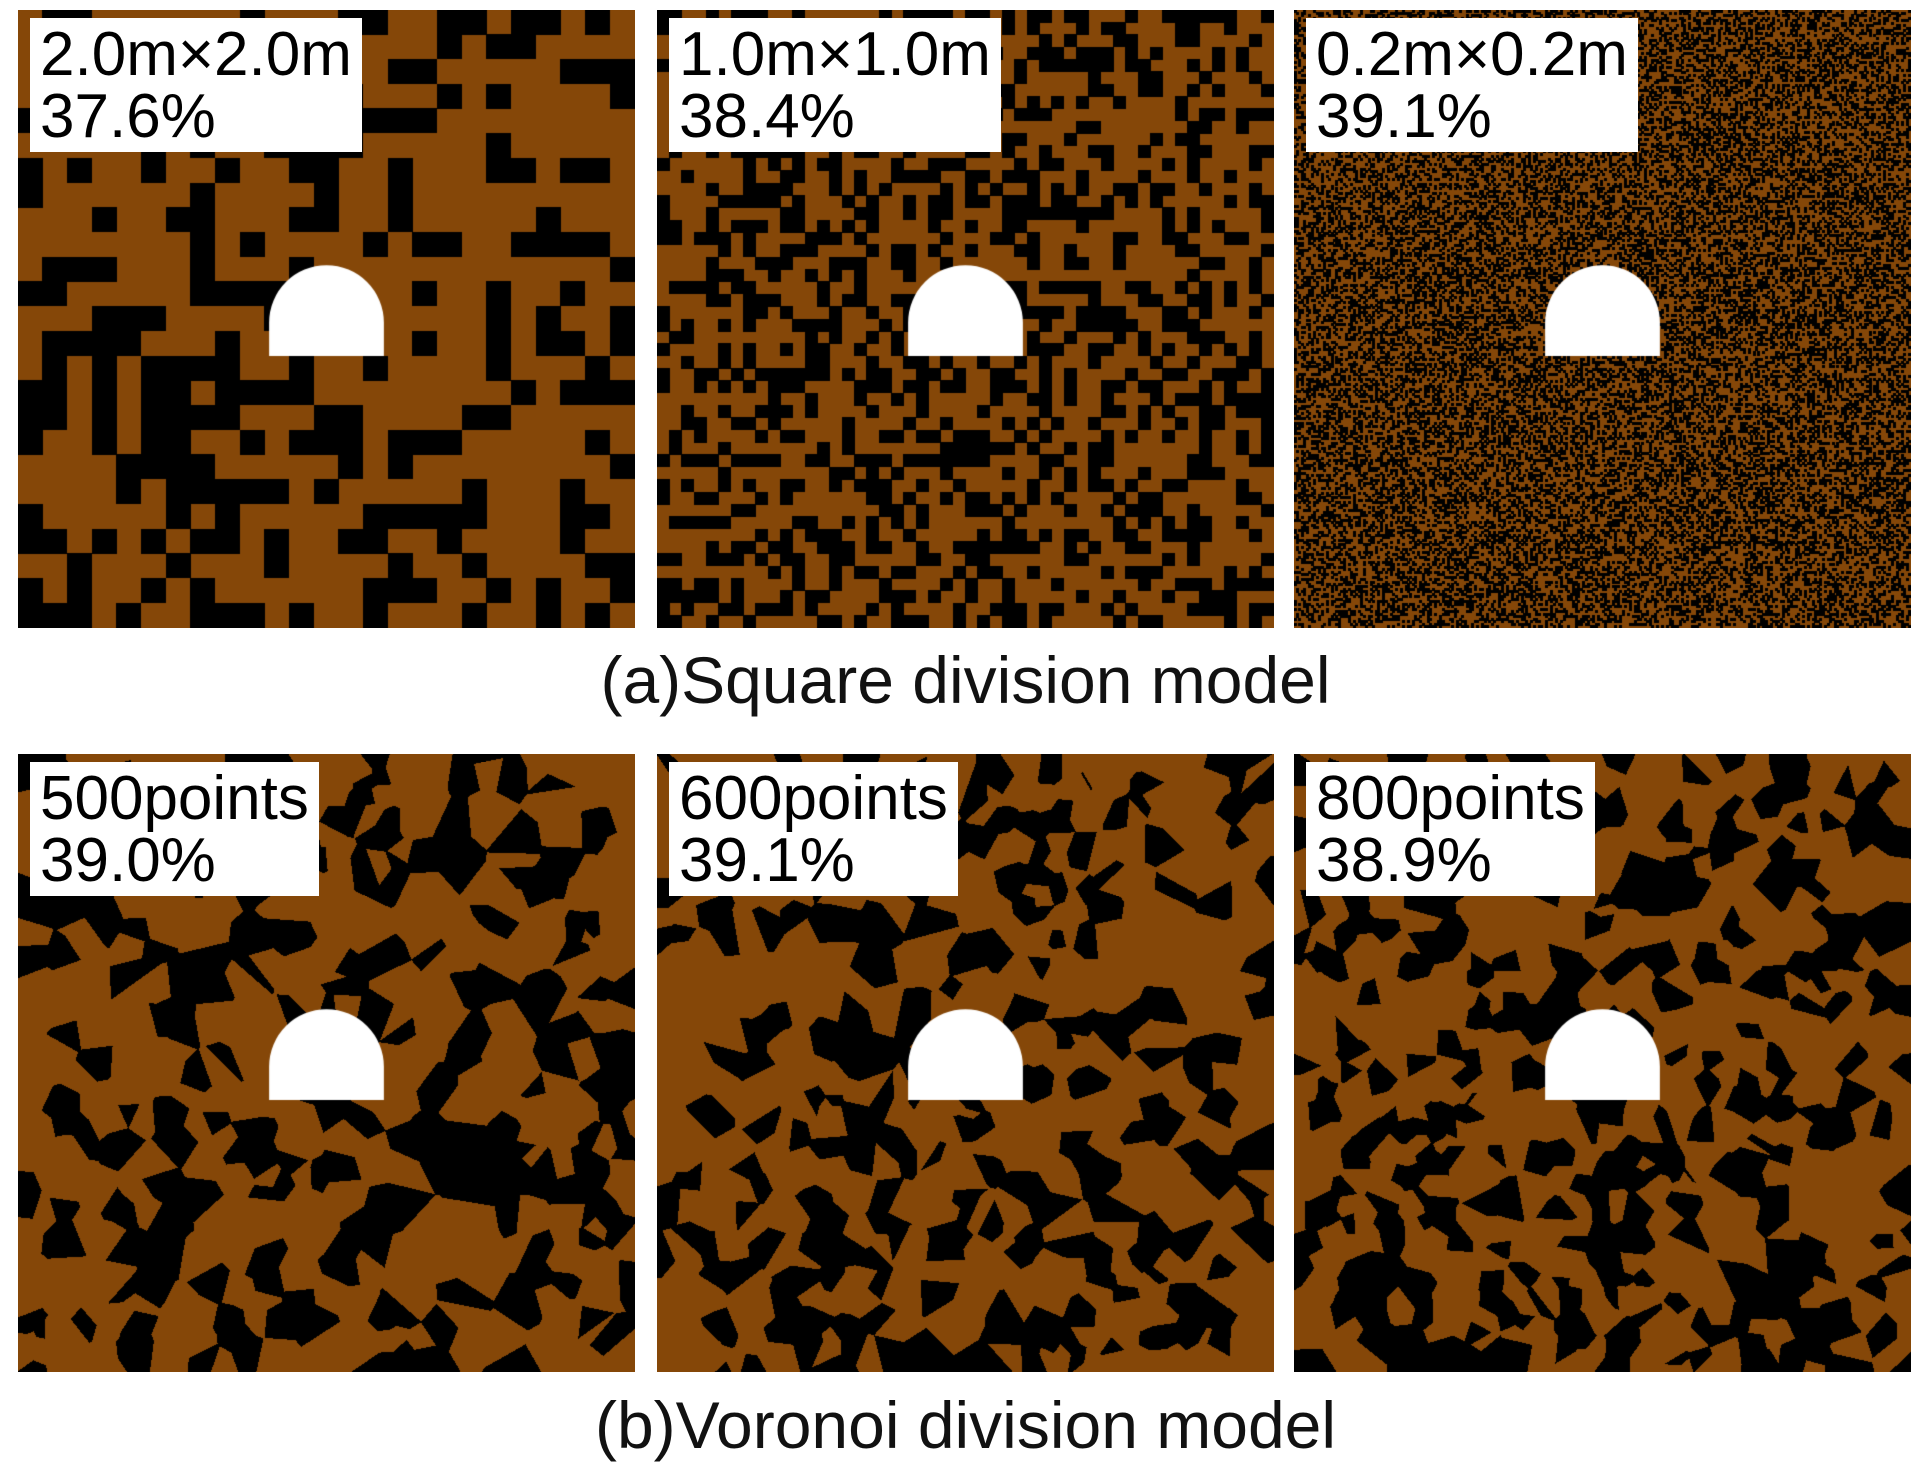  I want to click on square-panel-3: 0.2m×0.2m 39.1%, so click(1602, 319).